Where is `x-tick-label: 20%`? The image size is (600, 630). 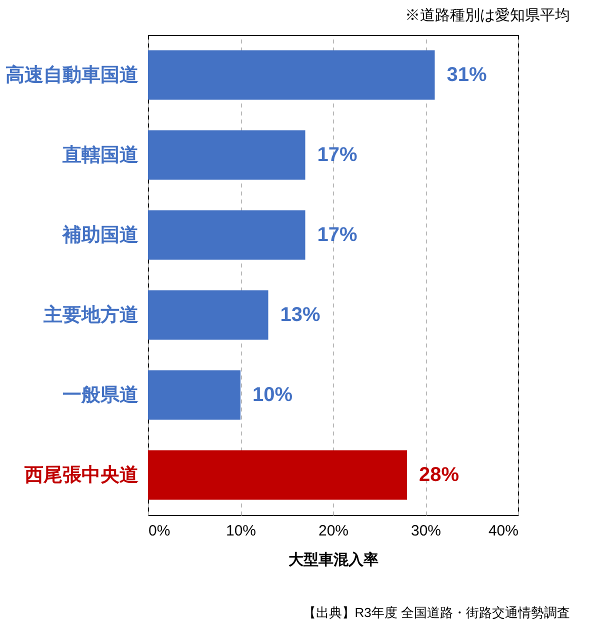 x-tick-label: 20% is located at coordinates (333, 531).